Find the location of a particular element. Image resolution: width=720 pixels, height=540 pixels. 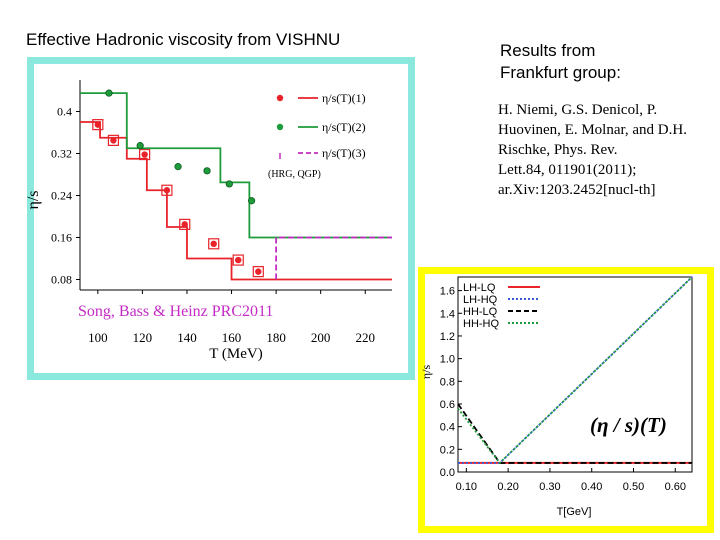

legend-label: LH-LQ is located at coordinates (479, 288).